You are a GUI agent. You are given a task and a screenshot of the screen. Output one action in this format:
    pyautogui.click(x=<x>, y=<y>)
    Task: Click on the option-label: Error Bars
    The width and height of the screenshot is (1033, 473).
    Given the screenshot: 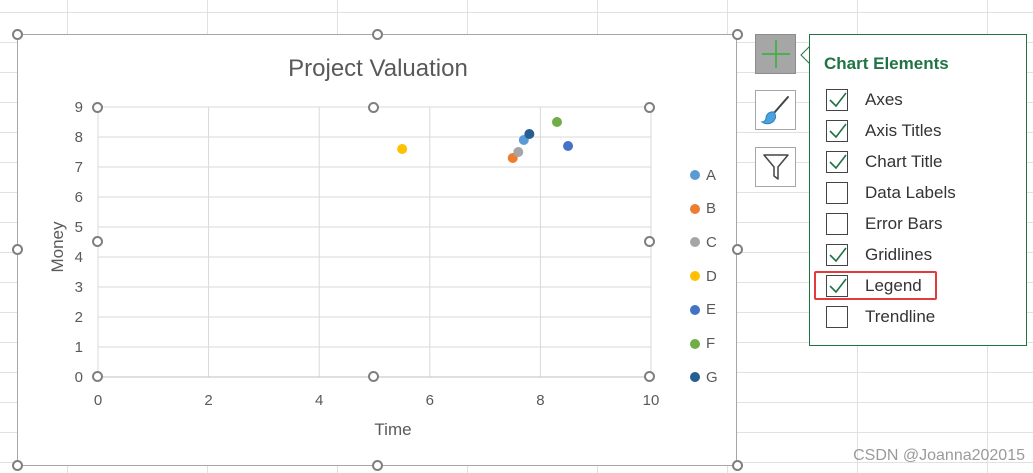 What is the action you would take?
    pyautogui.click(x=904, y=223)
    